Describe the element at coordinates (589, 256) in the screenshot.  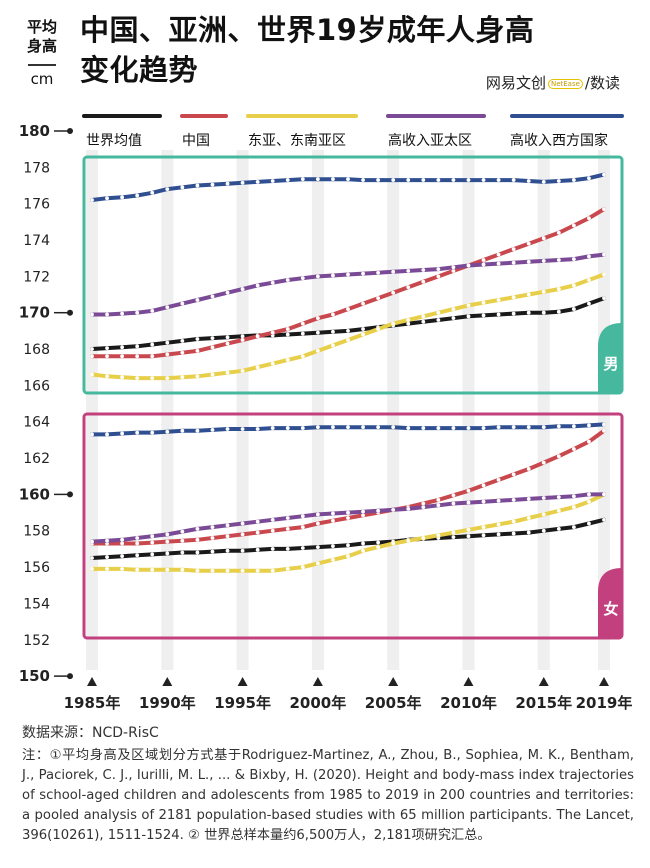
I see `data-point-high_income_ap-male-2018` at that location.